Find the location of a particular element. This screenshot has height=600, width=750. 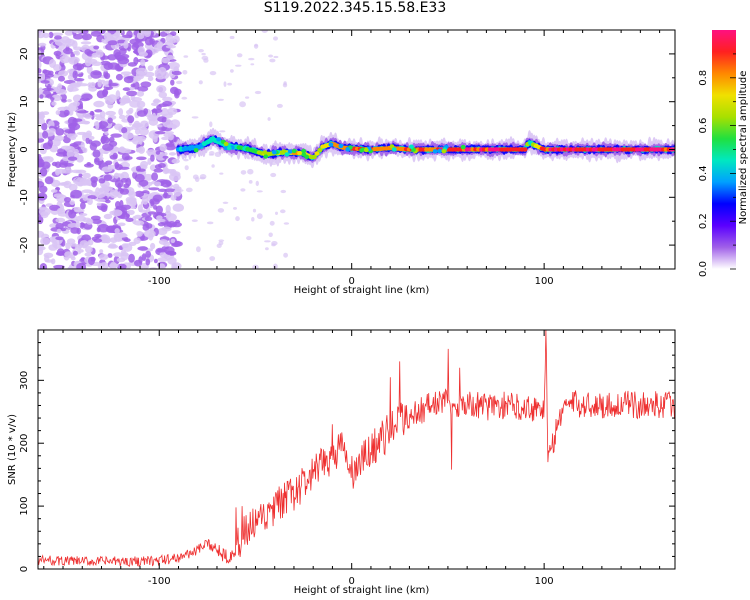

y-tick-label: 100 is located at coordinates (24, 506).